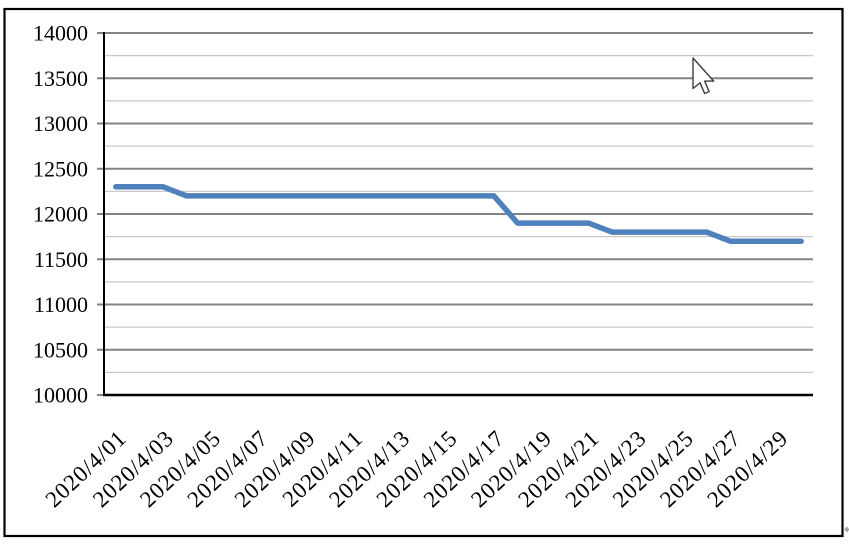  What do you see at coordinates (60, 33) in the screenshot?
I see `y-axis-label: 14000` at bounding box center [60, 33].